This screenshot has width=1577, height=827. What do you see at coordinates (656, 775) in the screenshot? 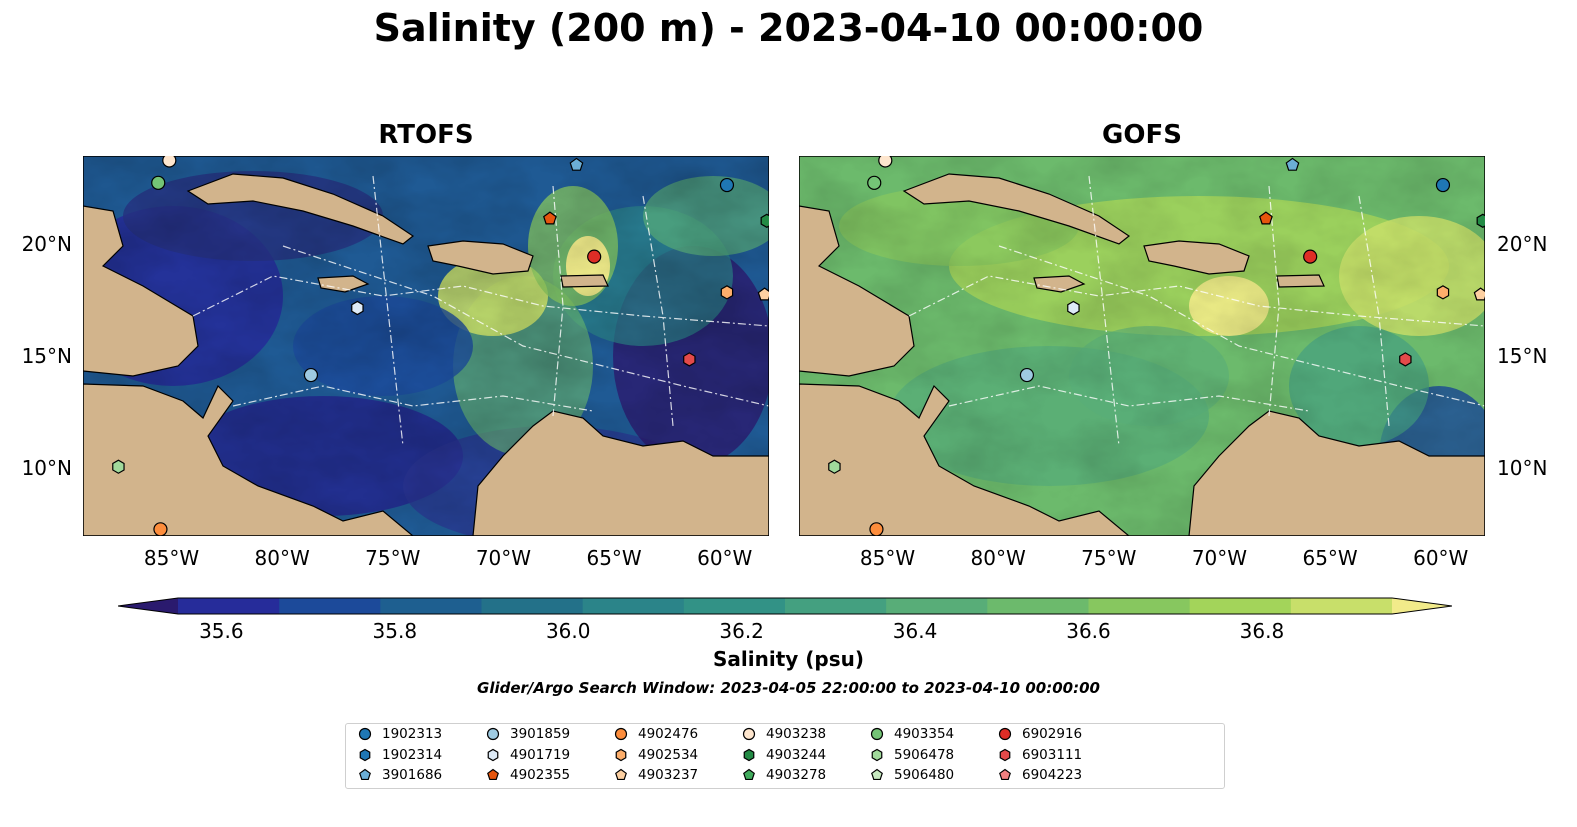
I see `legend-entry-4903237: 4903237` at bounding box center [656, 775].